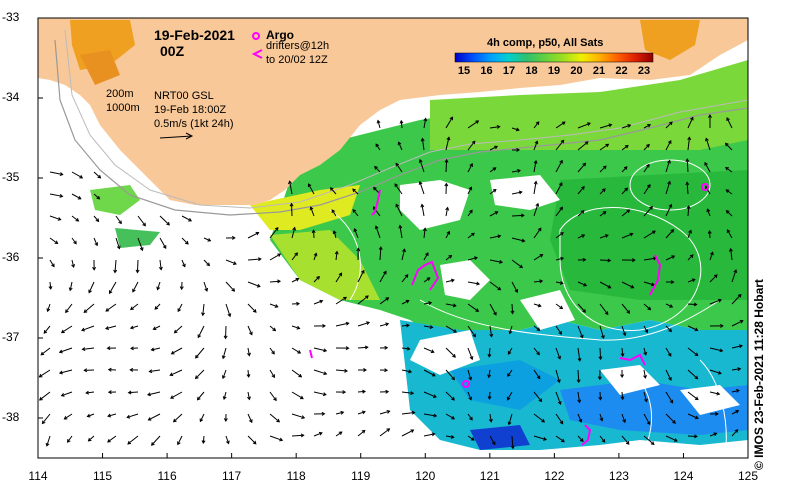 Image resolution: width=790 pixels, height=492 pixels. Describe the element at coordinates (759, 374) in the screenshot. I see `credit-text: © IMOS 23-Feb-2021 11:28 Hobart` at that location.